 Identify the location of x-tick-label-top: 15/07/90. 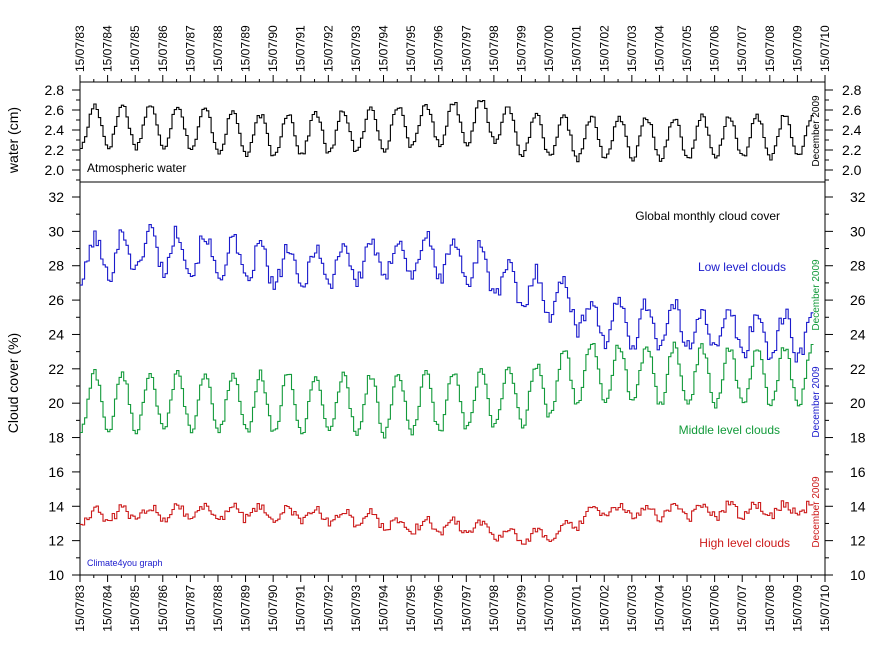
(273, 48).